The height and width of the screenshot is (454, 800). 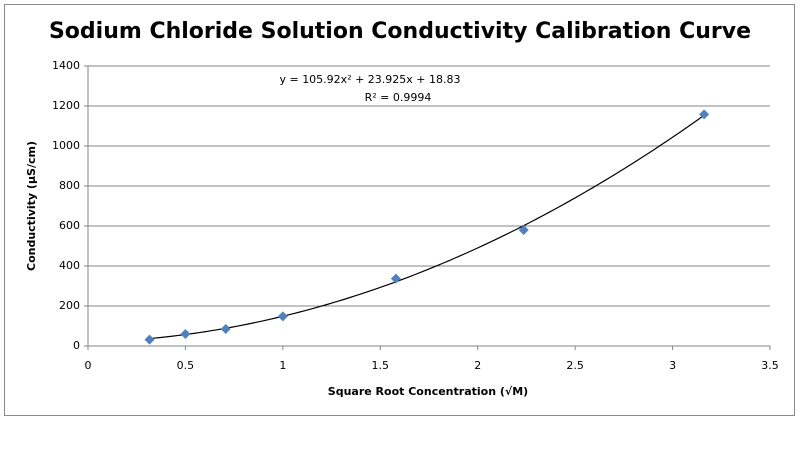 What do you see at coordinates (69, 265) in the screenshot?
I see `y-tick-label: 400` at bounding box center [69, 265].